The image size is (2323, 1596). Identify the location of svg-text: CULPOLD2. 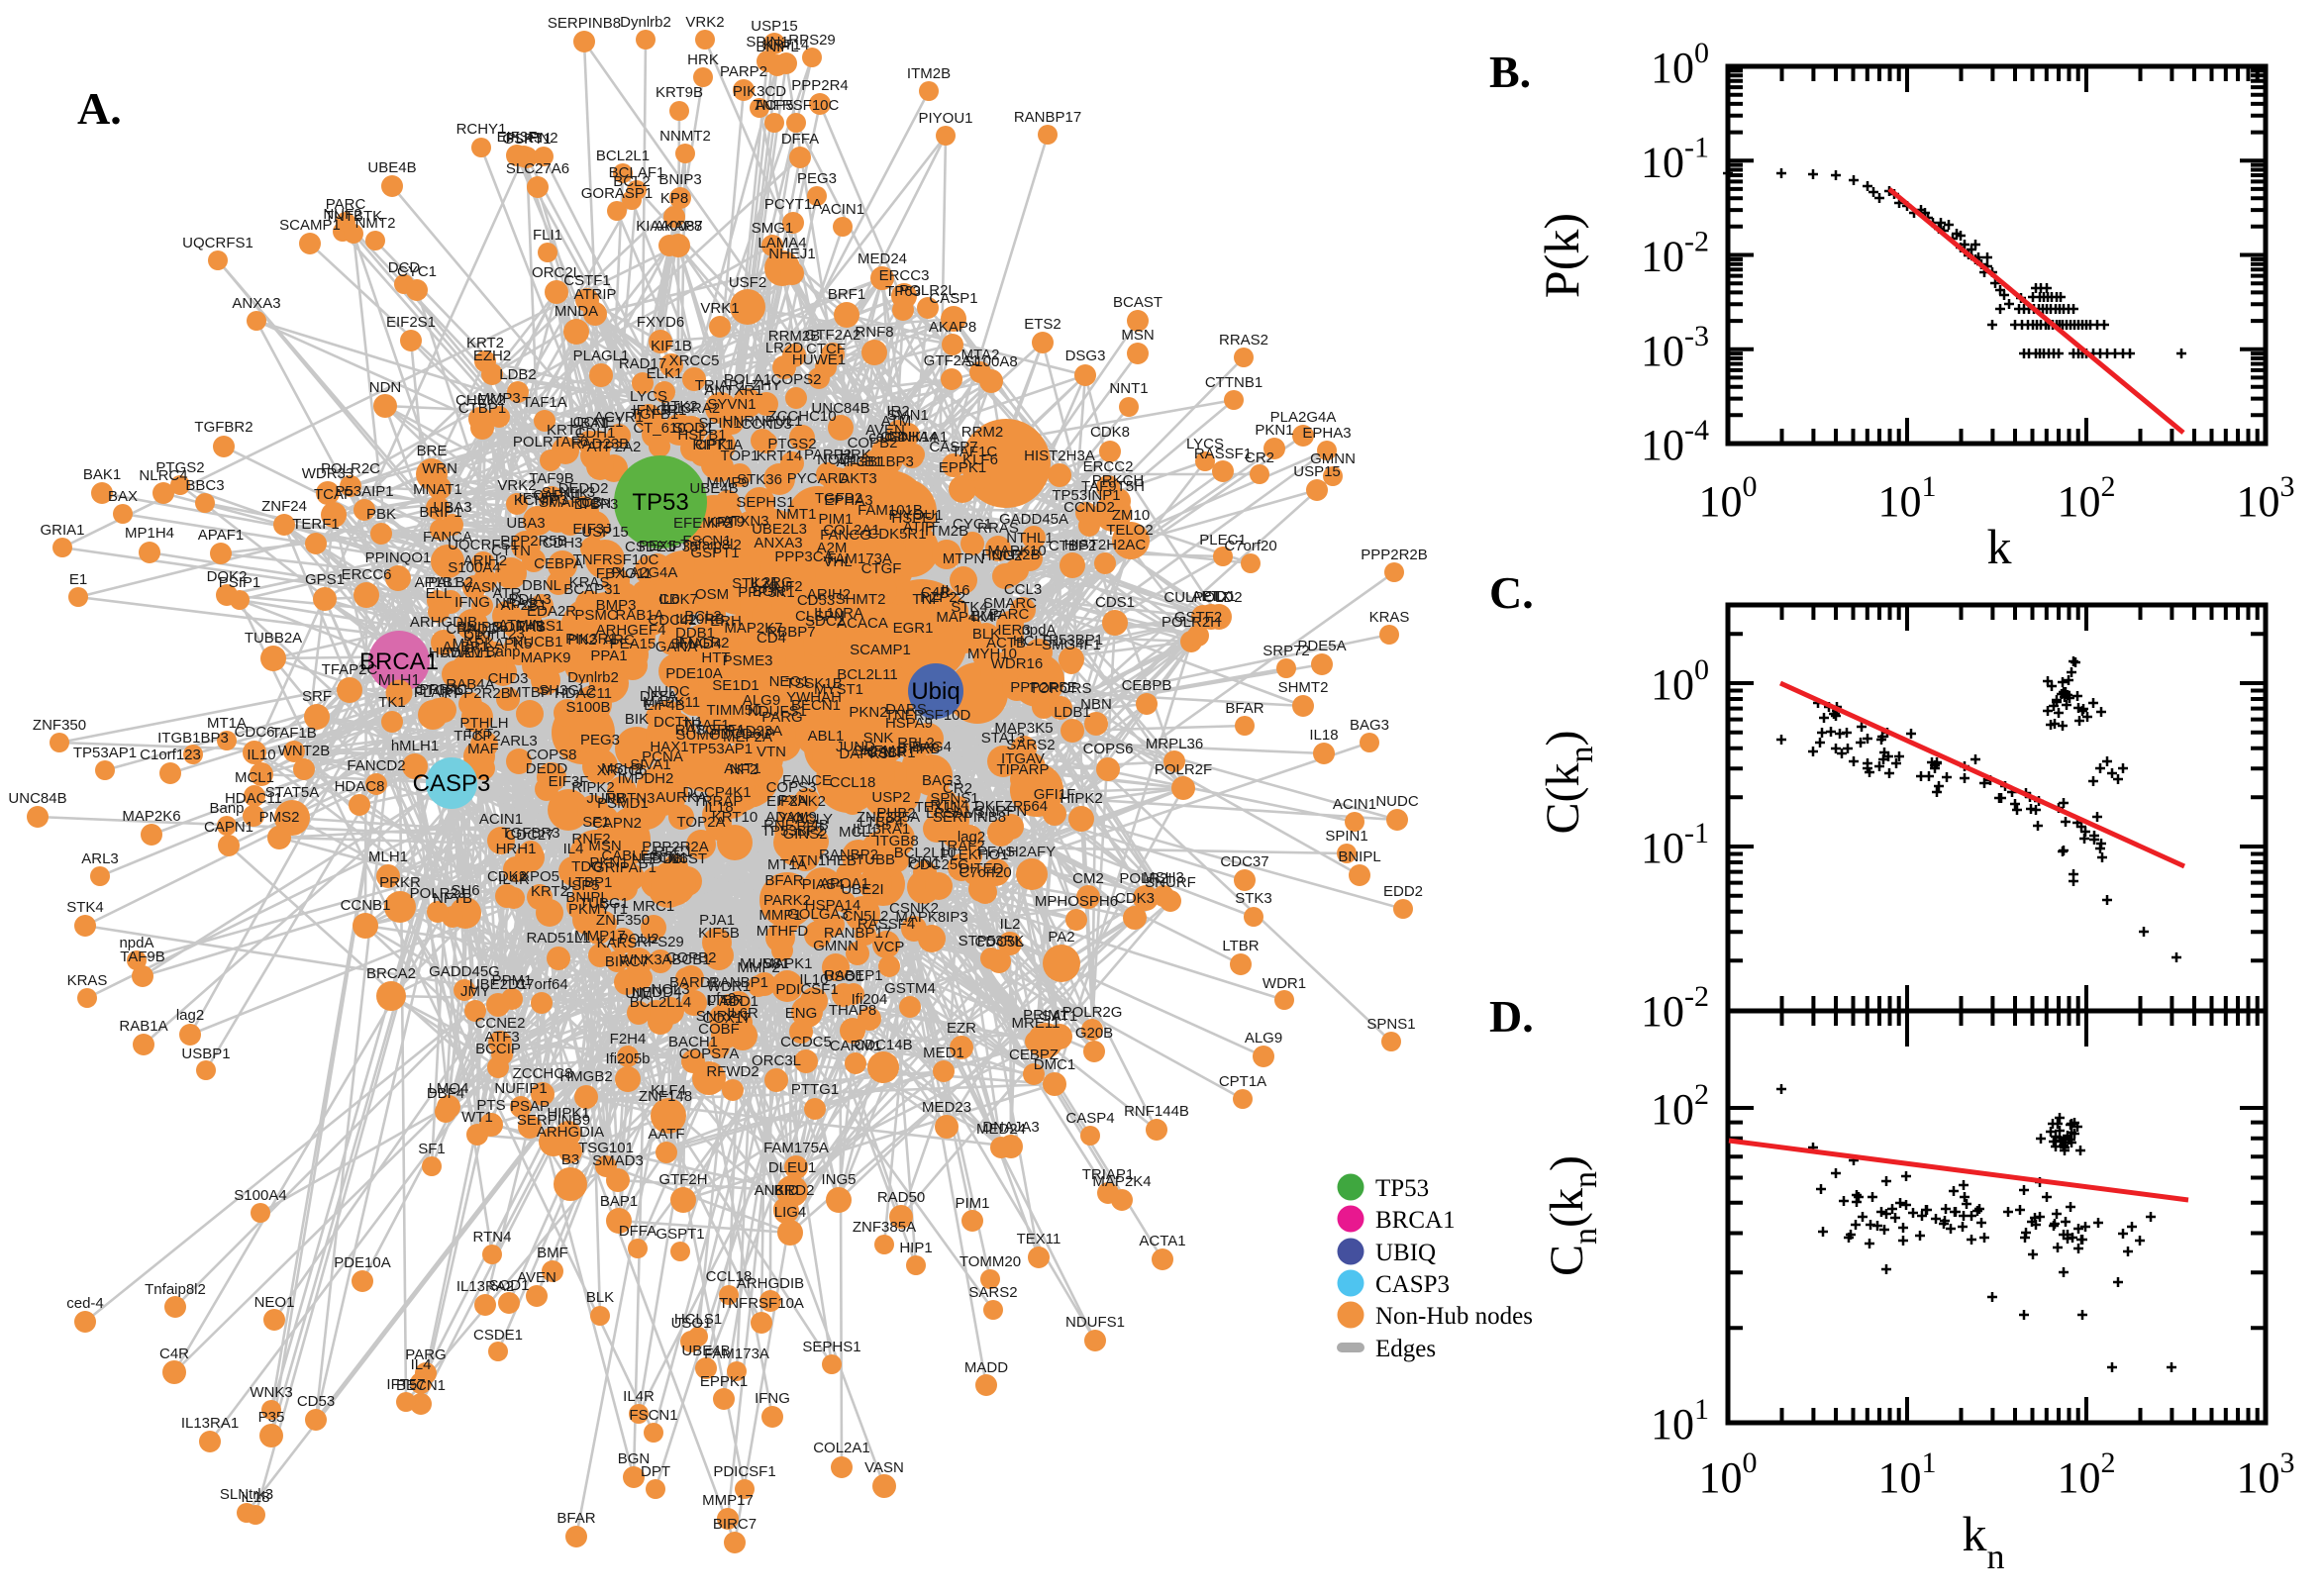
(1203, 597).